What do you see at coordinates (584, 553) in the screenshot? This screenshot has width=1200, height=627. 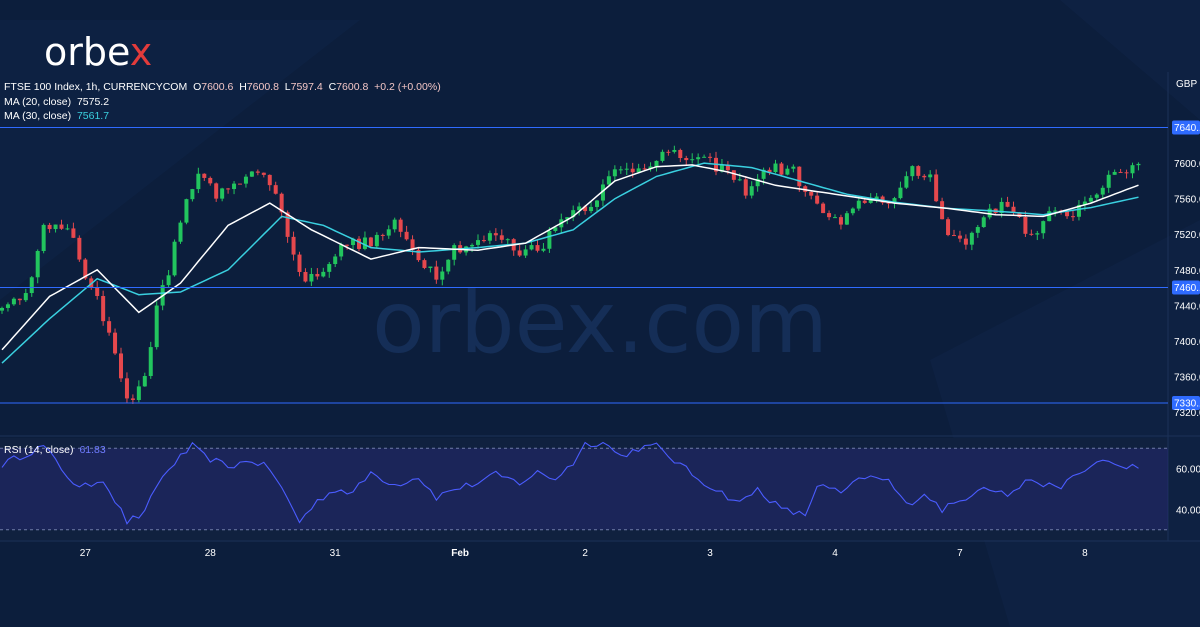 I see `time-axis: 27 28 31 Feb 2 3 4 7 8` at bounding box center [584, 553].